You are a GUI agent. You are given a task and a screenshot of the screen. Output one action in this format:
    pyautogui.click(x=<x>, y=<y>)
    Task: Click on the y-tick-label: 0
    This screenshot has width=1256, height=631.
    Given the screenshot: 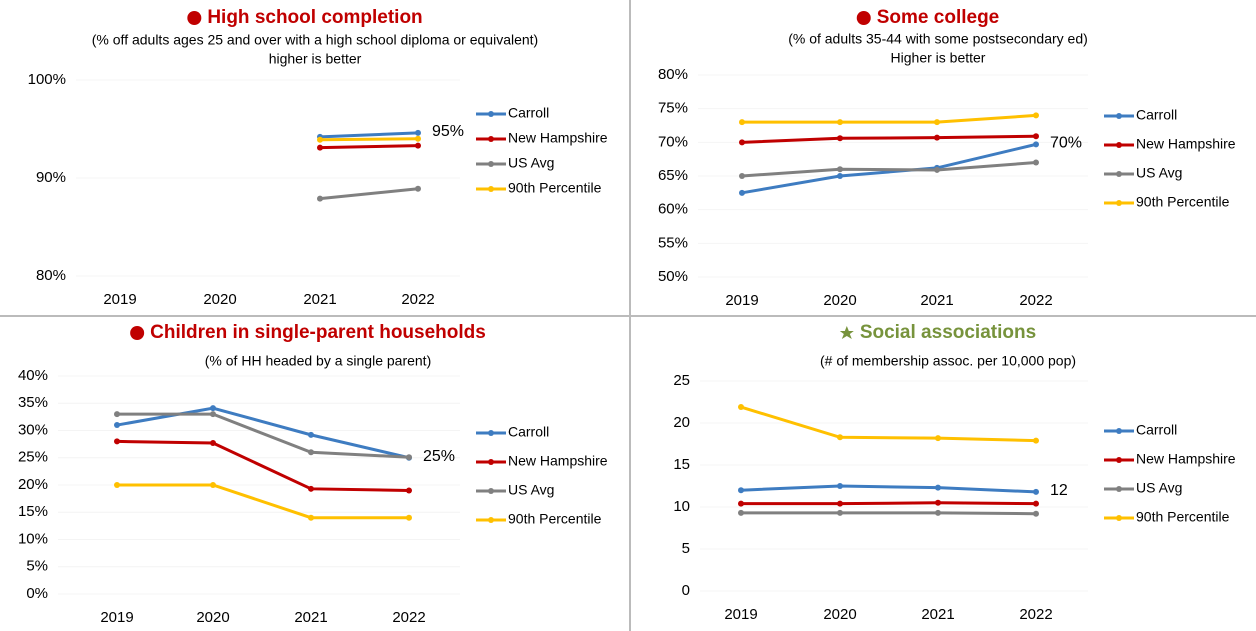 What is the action you would take?
    pyautogui.click(x=686, y=590)
    